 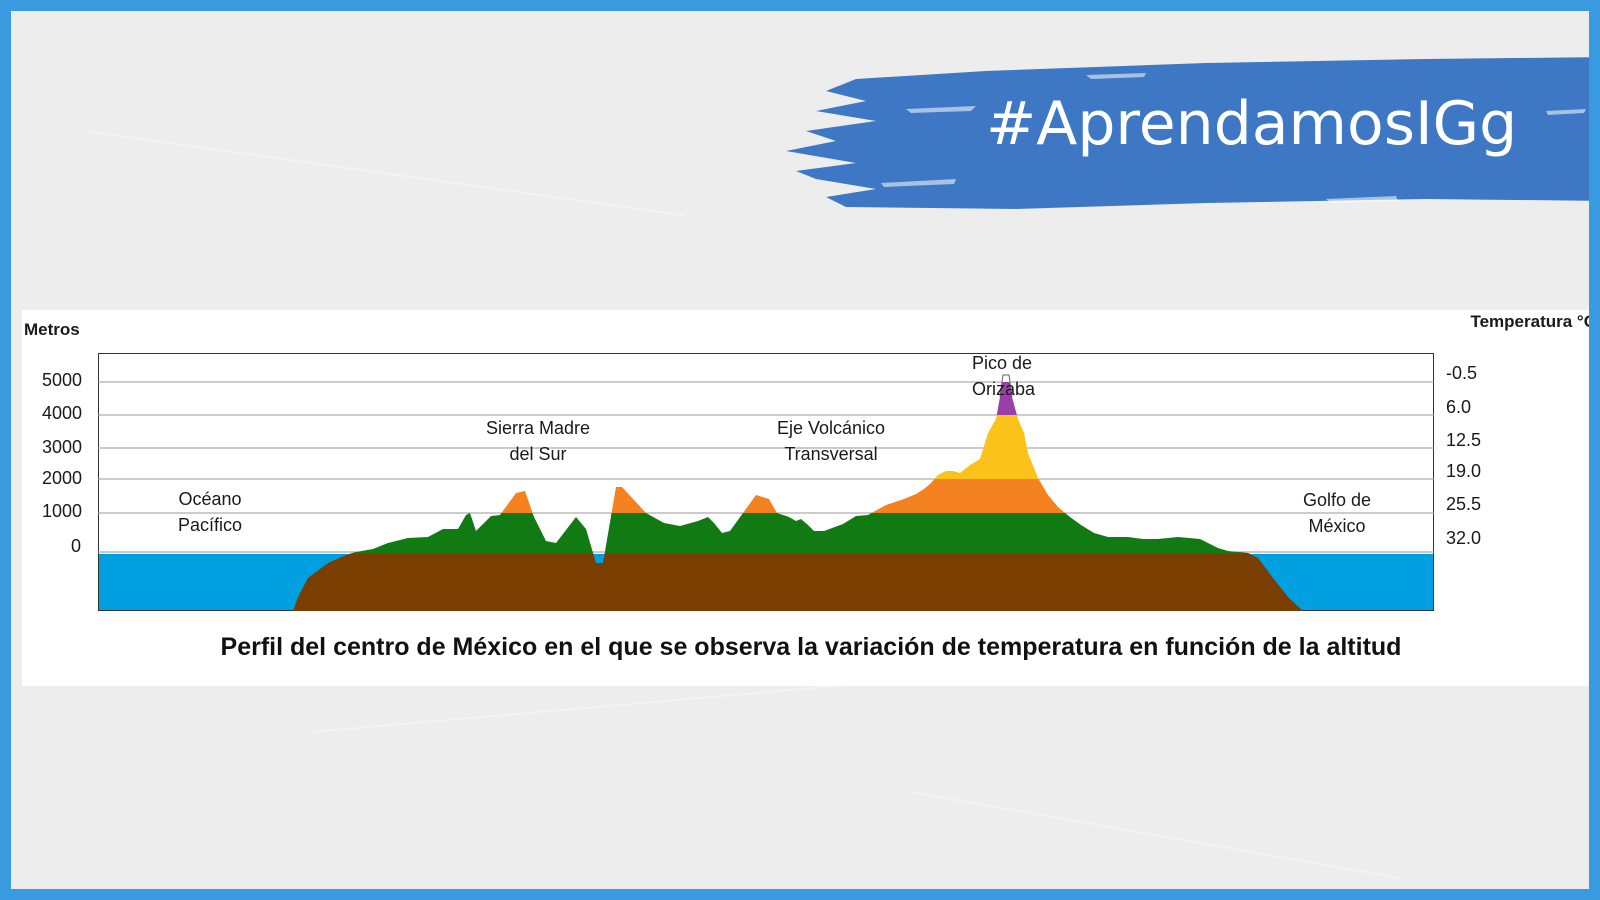 I want to click on elevation-tick: 4000, so click(x=62, y=413).